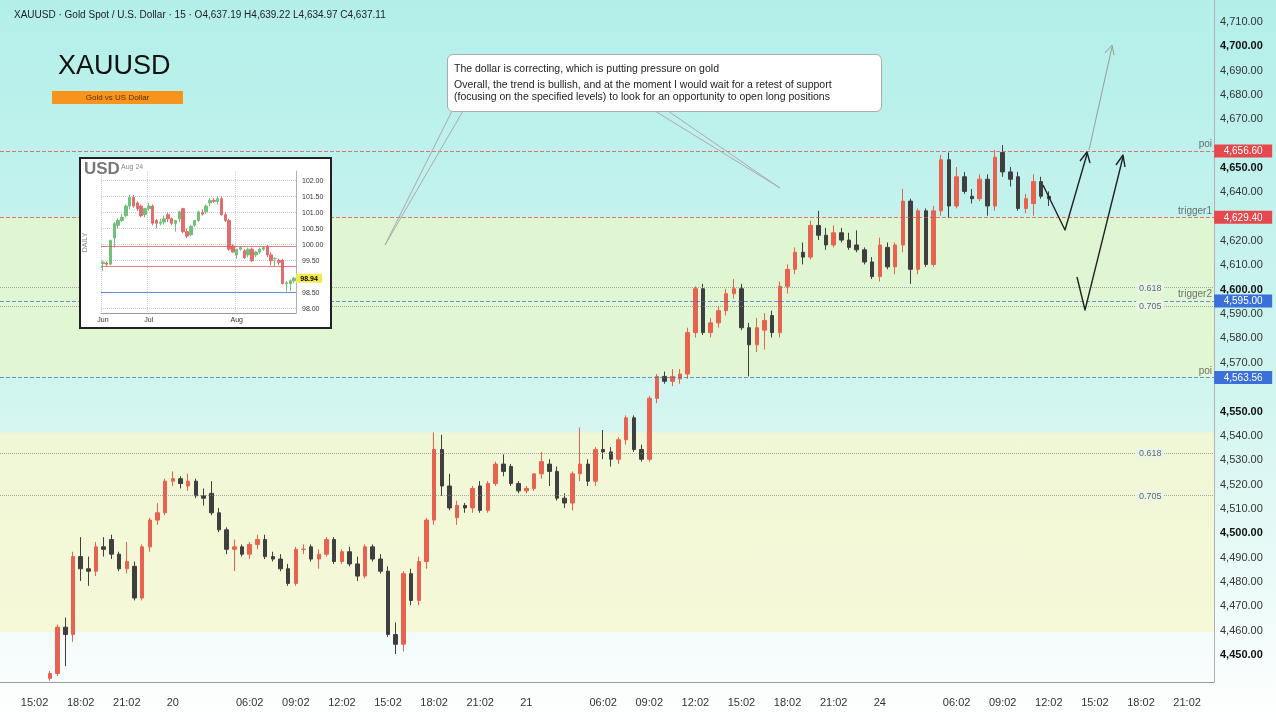  What do you see at coordinates (114, 65) in the screenshot?
I see `text: XAUUSD` at bounding box center [114, 65].